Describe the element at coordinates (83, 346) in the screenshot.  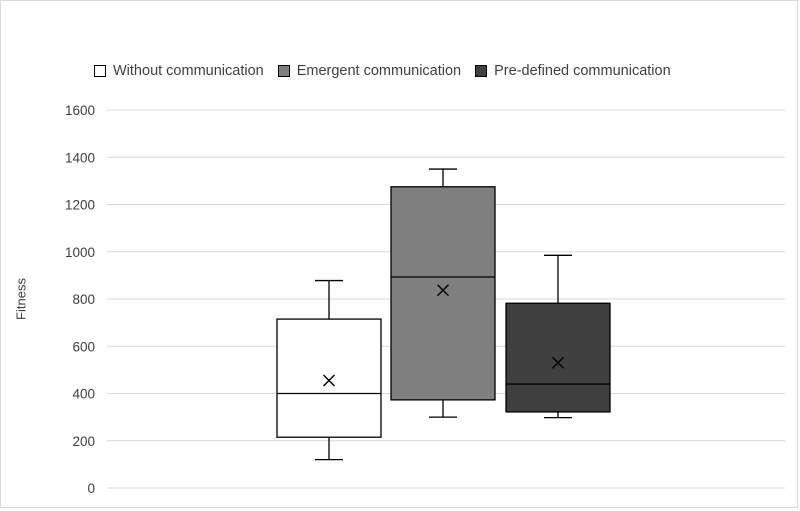
I see `y-tick-label-600: 600` at that location.